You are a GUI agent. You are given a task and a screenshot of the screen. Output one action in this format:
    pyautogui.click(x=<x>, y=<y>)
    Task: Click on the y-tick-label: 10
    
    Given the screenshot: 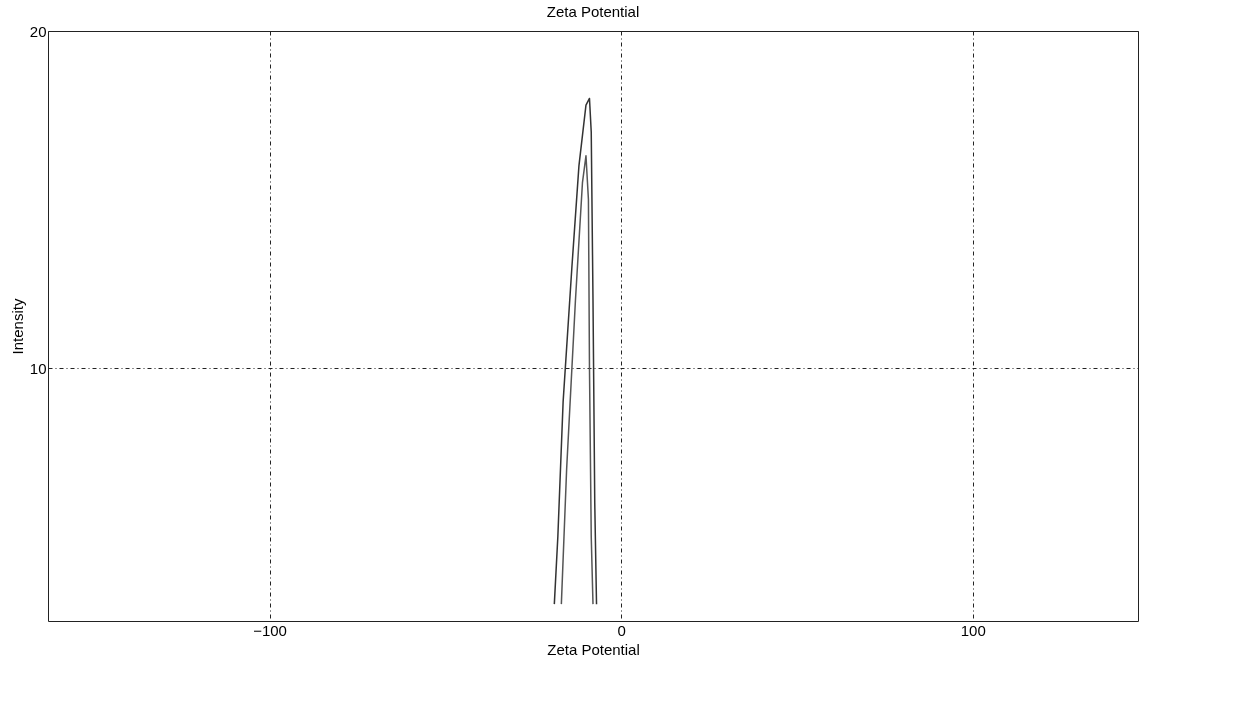 What is the action you would take?
    pyautogui.click(x=38, y=368)
    